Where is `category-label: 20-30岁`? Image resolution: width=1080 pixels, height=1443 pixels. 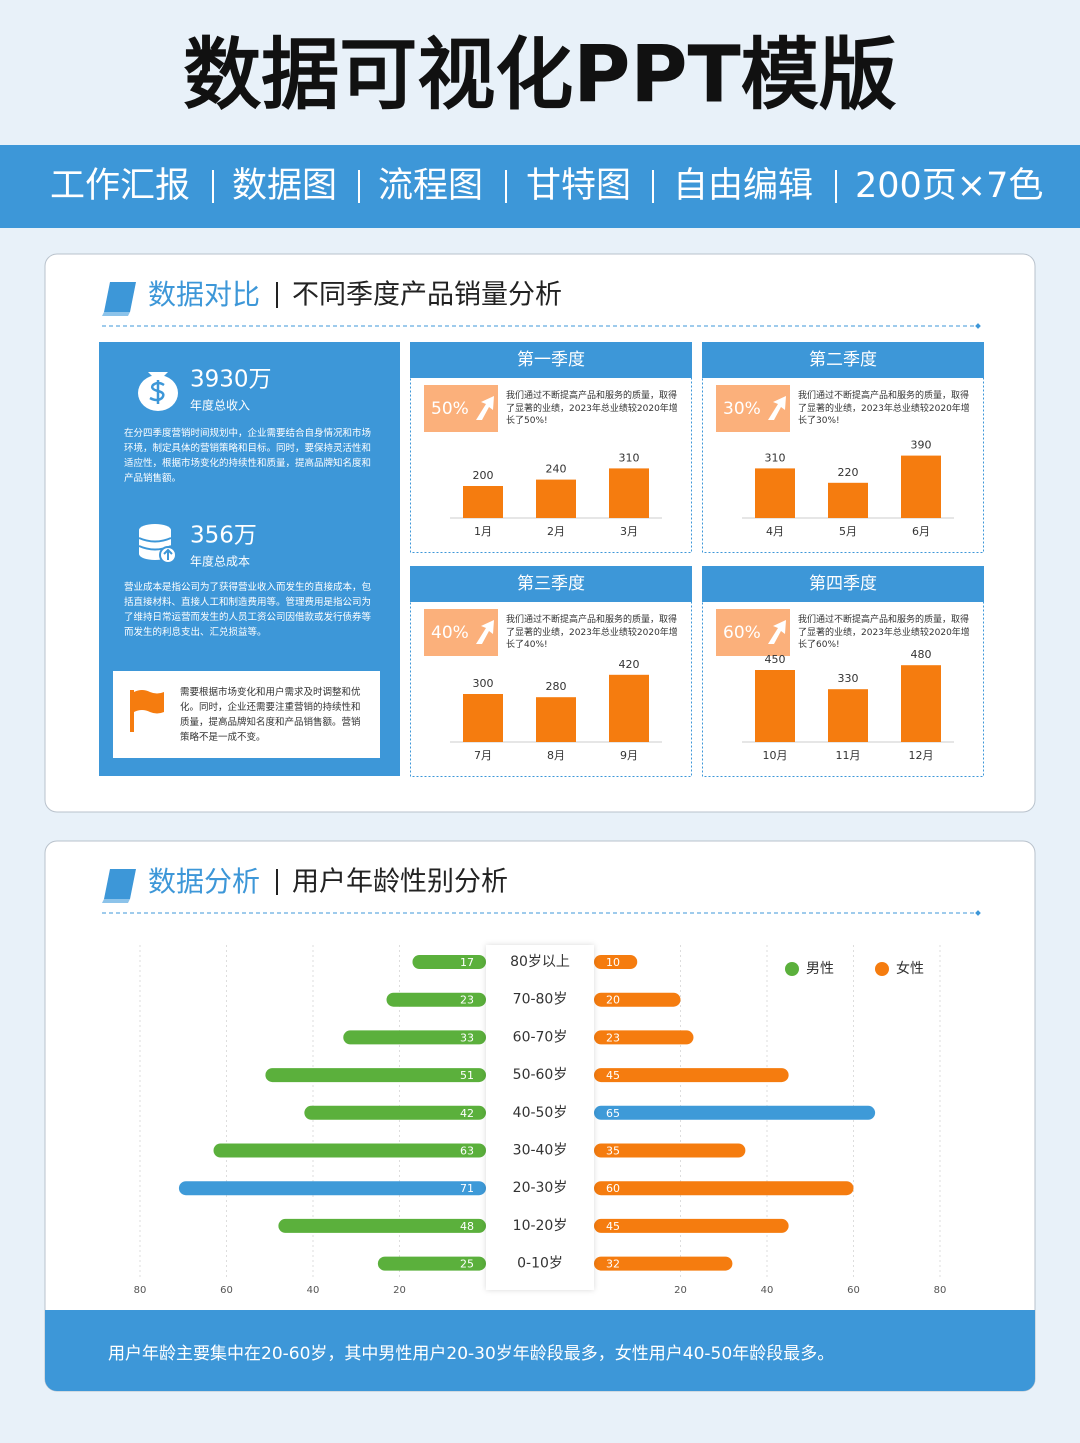
category-label: 20-30岁 is located at coordinates (540, 1188).